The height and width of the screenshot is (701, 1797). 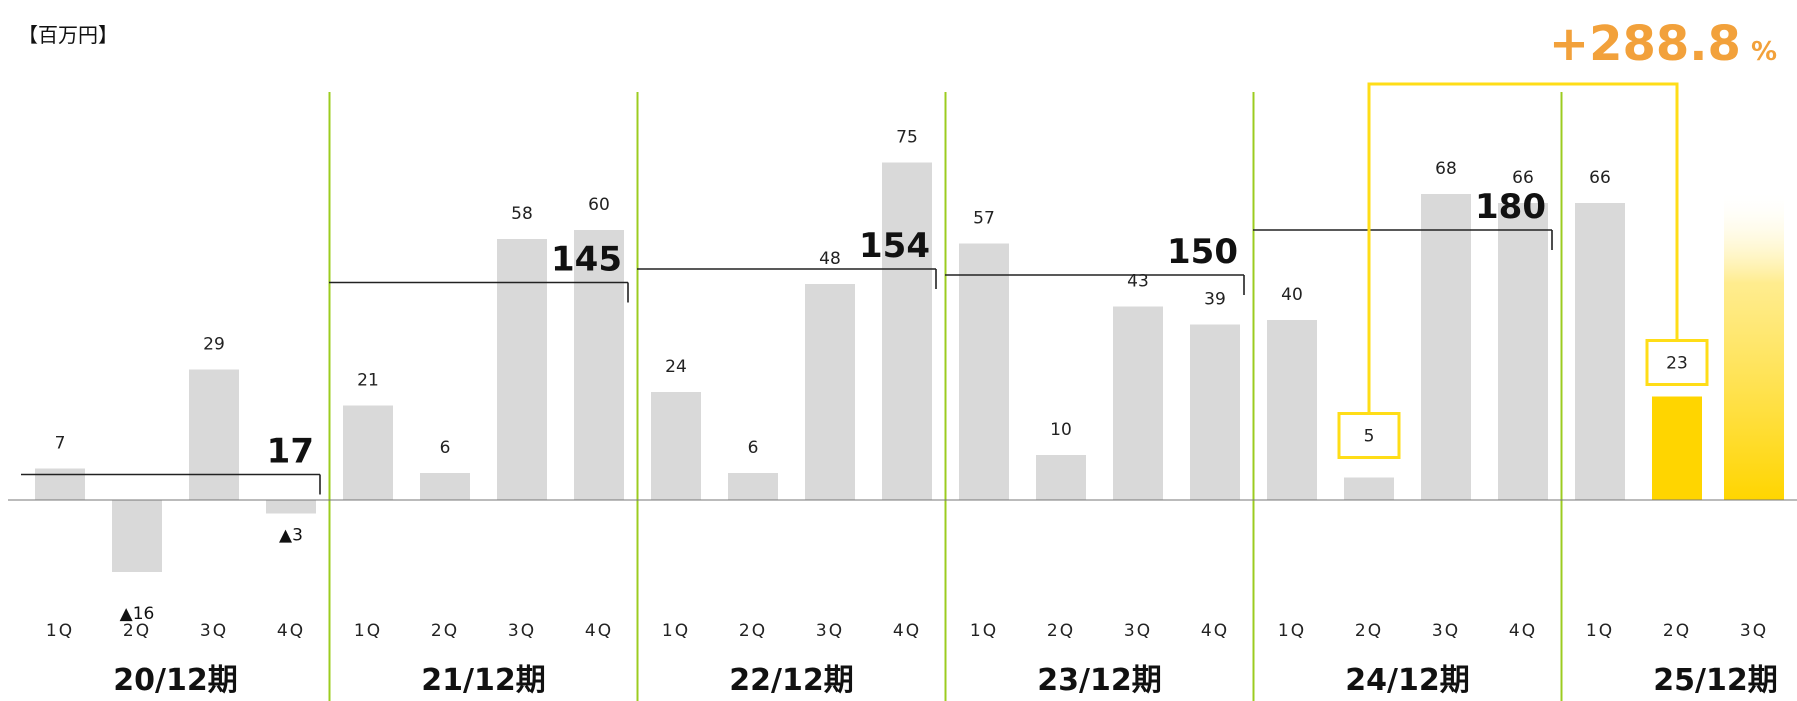 I want to click on period-label: 24/12期, so click(x=1407, y=680).